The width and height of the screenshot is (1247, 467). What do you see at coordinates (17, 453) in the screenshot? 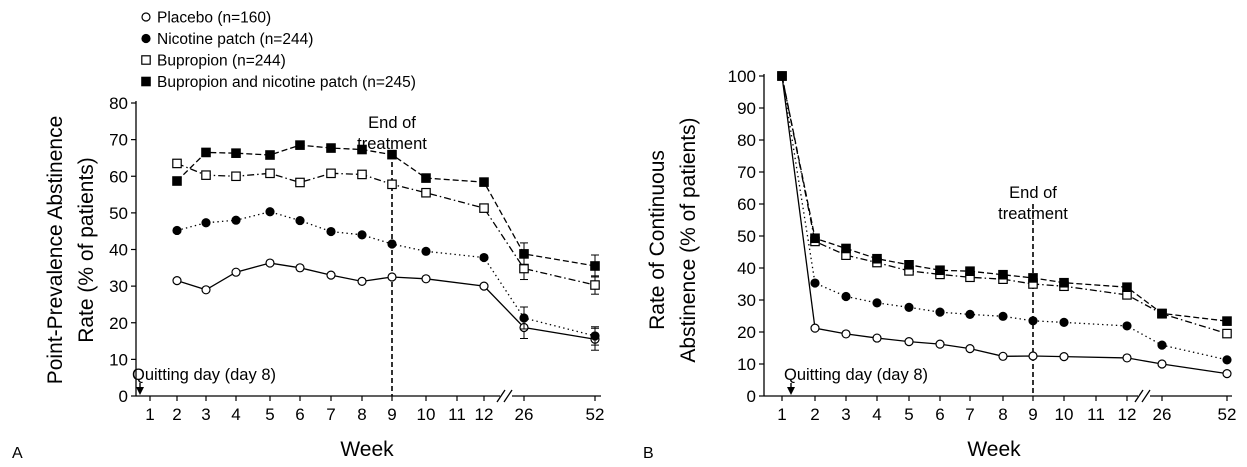
I see `panel-letter-a: A` at bounding box center [17, 453].